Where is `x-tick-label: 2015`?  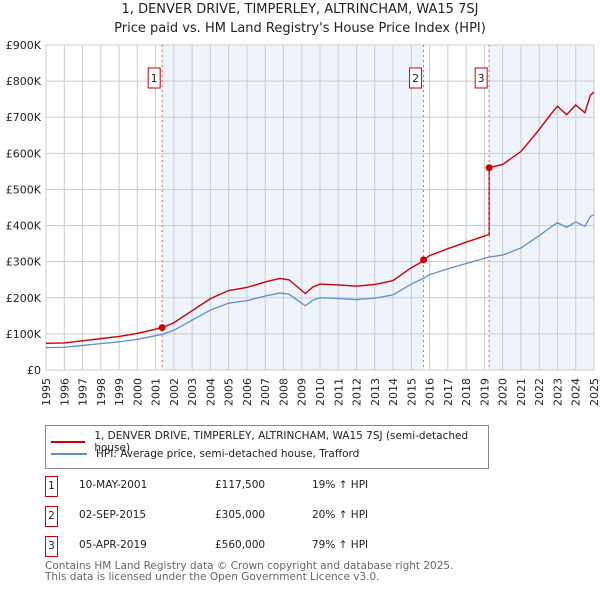
x-tick-label: 2015 is located at coordinates (411, 392).